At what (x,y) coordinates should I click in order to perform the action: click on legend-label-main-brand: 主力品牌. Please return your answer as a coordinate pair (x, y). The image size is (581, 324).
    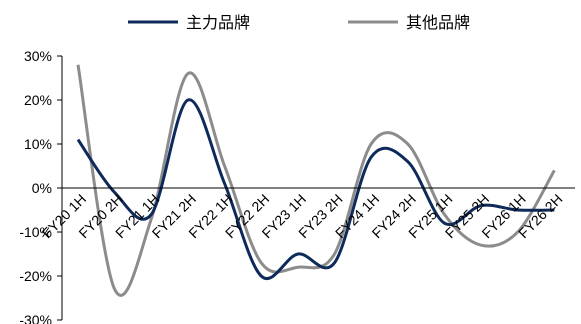
    Looking at the image, I should click on (218, 22).